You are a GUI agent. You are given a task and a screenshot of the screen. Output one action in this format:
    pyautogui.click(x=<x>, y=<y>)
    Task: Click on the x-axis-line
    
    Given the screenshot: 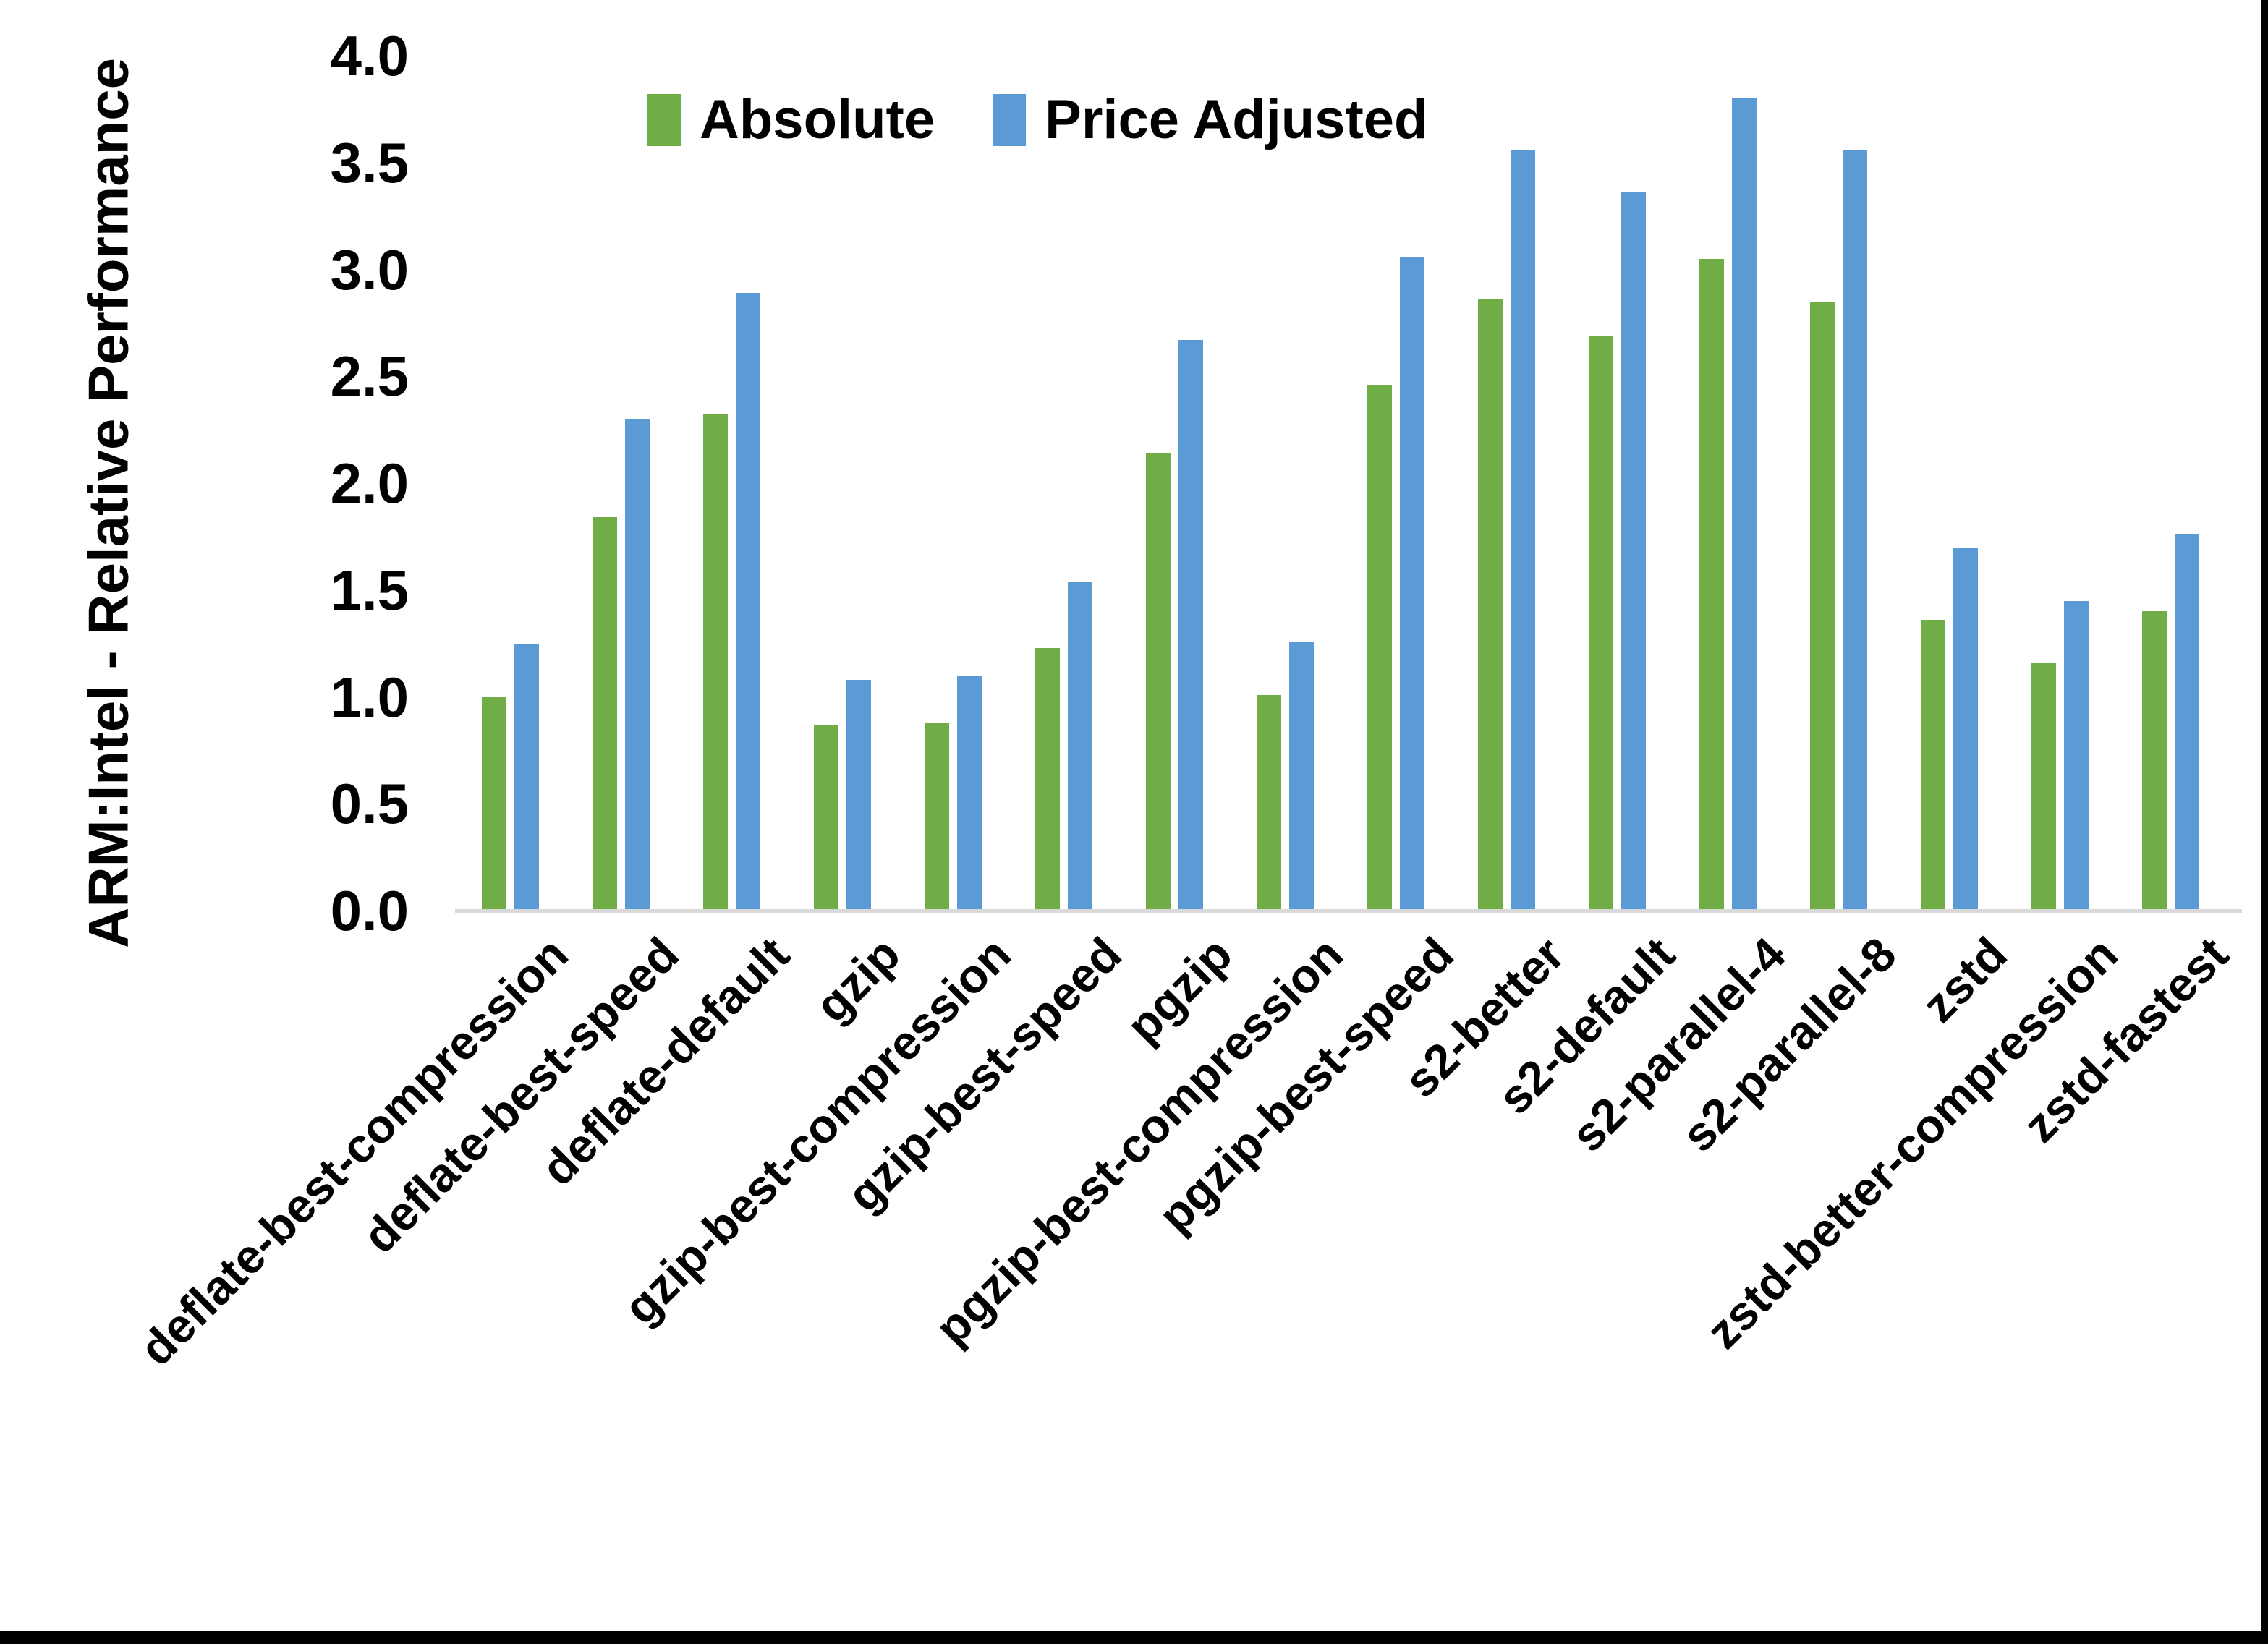 What is the action you would take?
    pyautogui.click(x=1348, y=911)
    